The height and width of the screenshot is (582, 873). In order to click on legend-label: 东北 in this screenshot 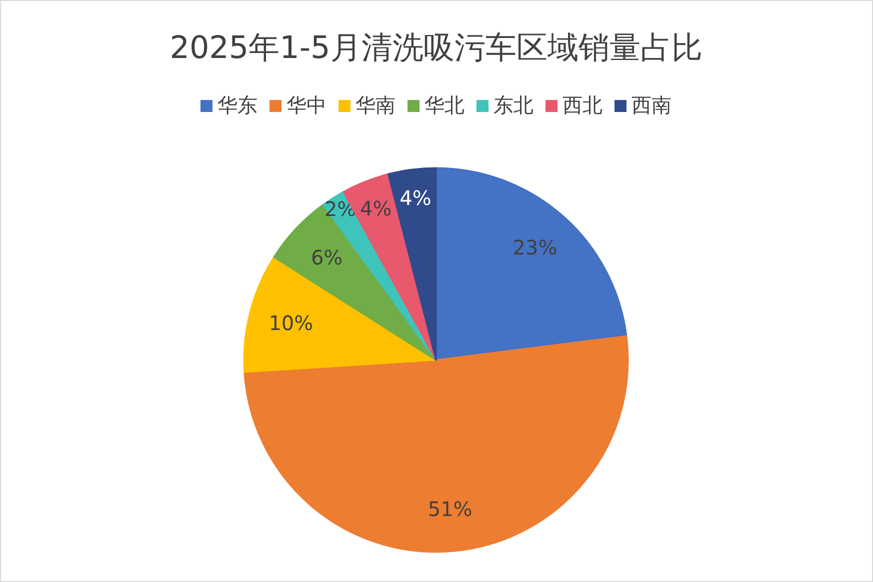, I will do `click(514, 105)`.